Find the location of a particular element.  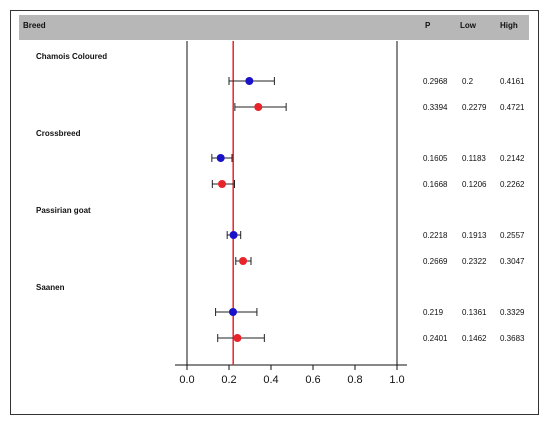

p-value: 0.1605 is located at coordinates (435, 158).